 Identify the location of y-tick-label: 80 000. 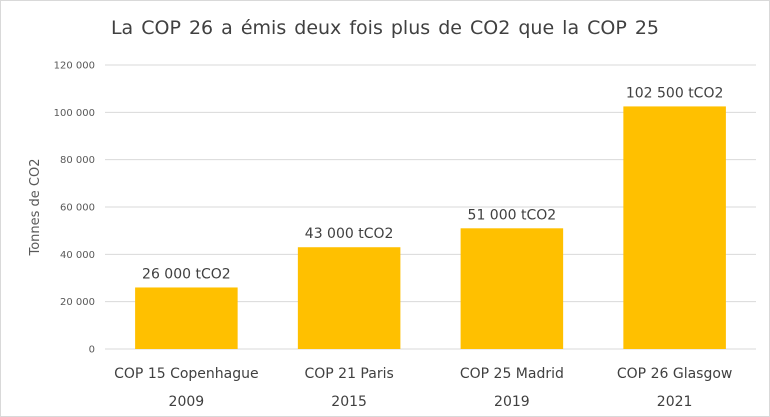
(77, 160).